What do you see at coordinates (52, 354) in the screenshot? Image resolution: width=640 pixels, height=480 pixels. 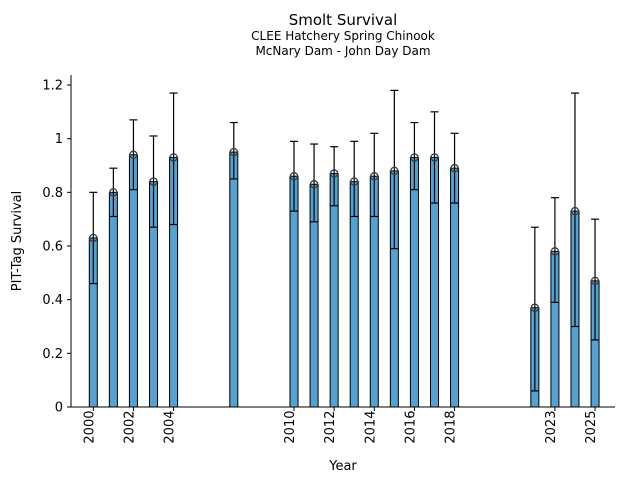 I see `y-tick-label-0.2: 0.2` at bounding box center [52, 354].